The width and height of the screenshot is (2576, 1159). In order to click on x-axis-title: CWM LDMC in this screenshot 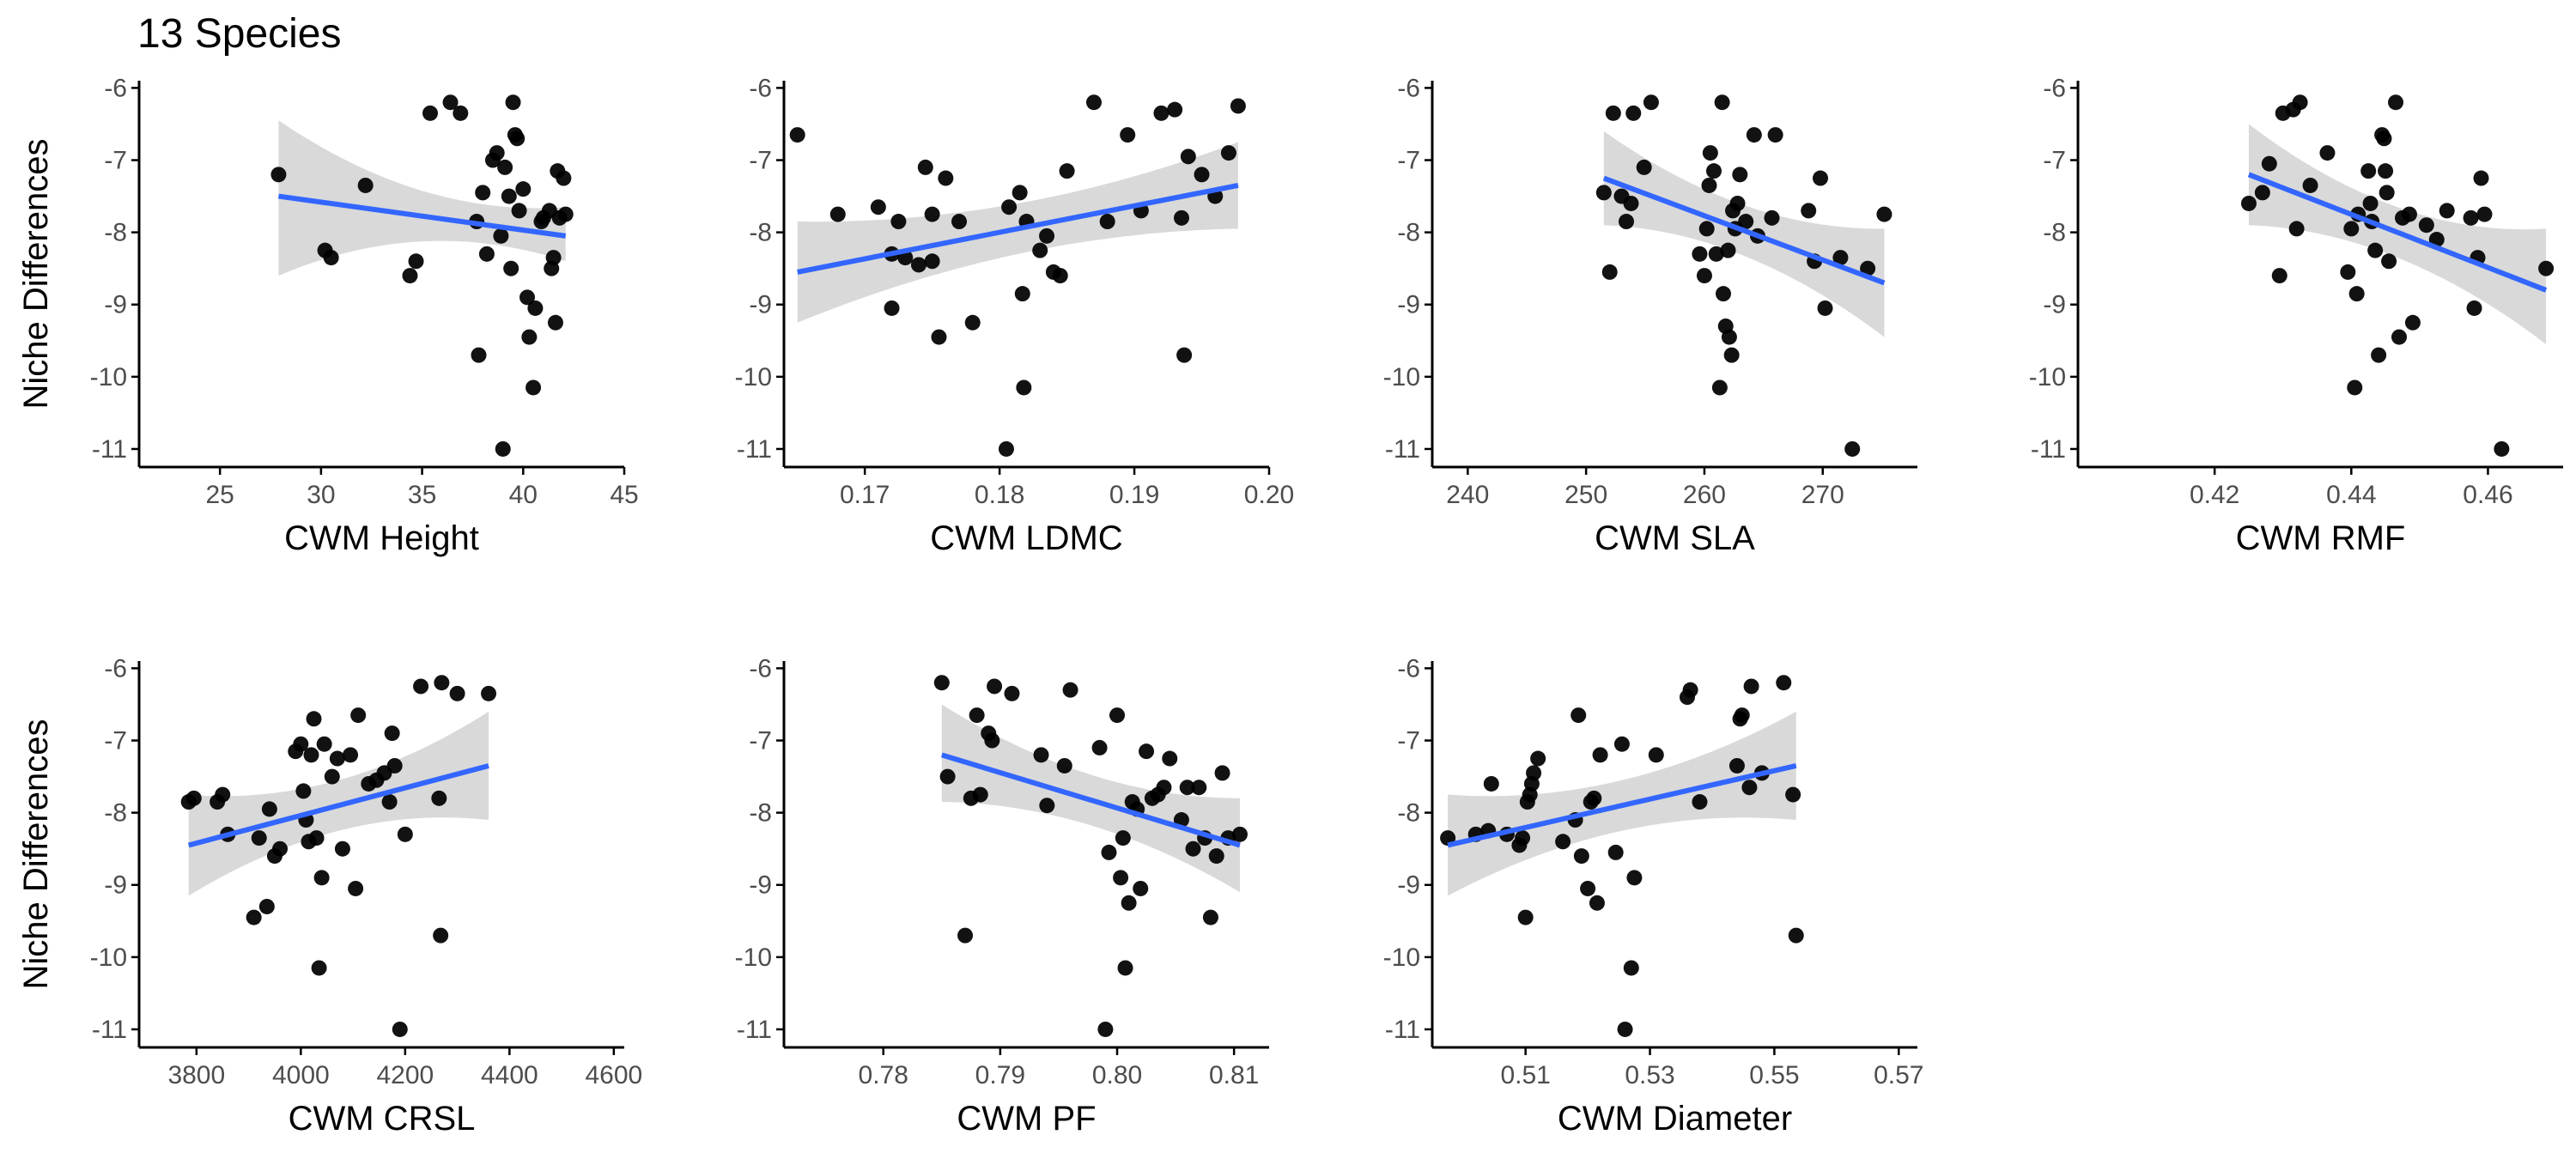, I will do `click(1026, 538)`.